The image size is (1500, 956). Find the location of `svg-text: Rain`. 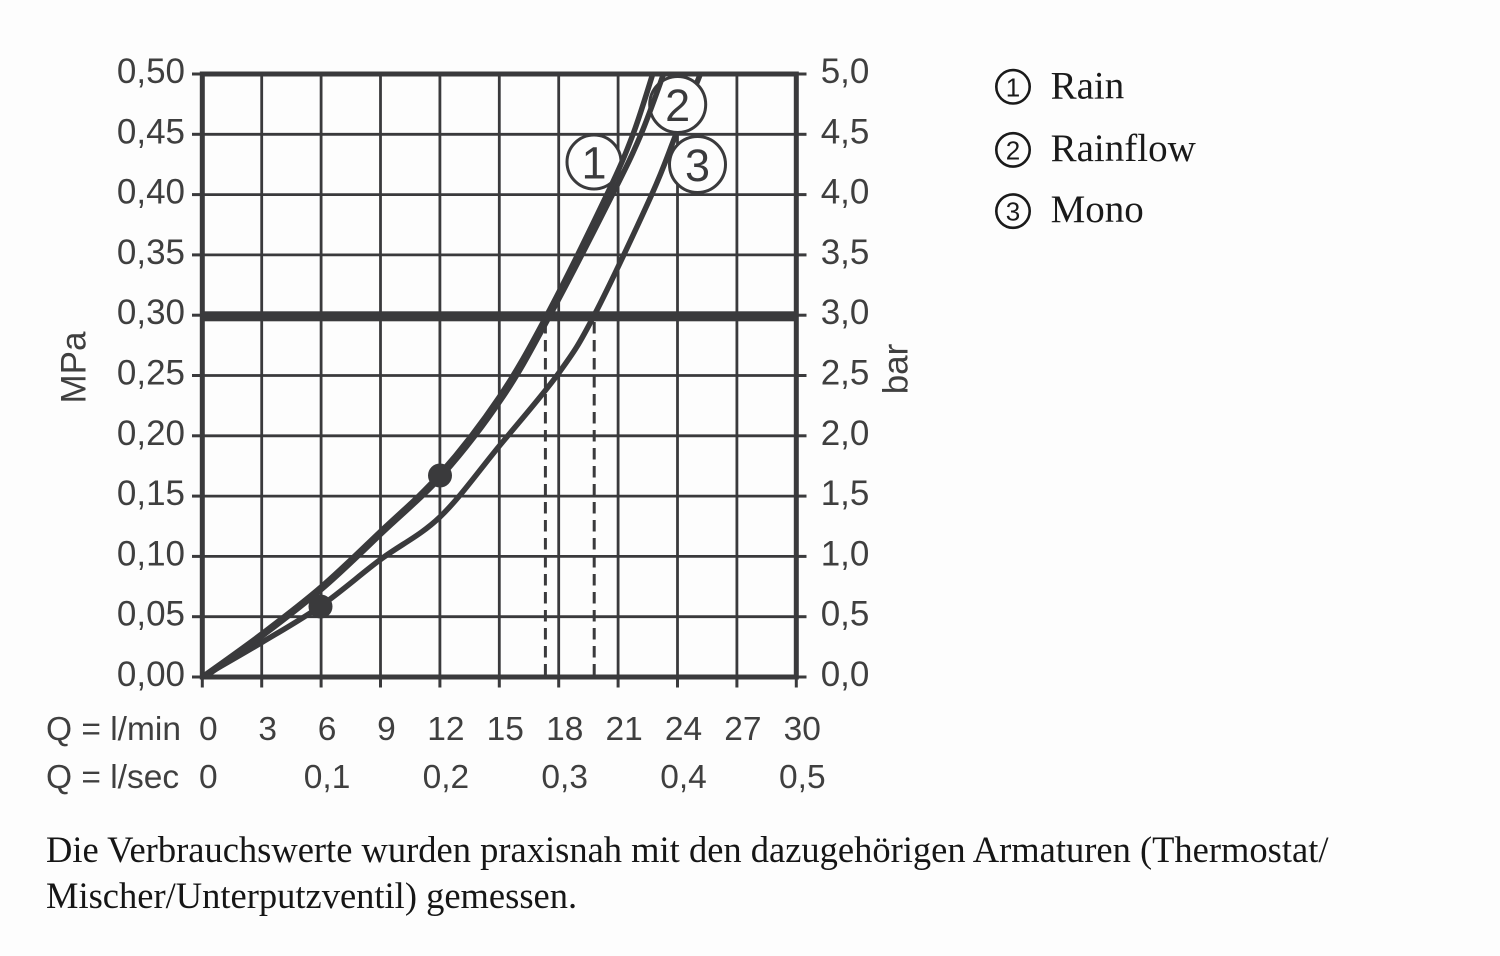

svg-text: Rain is located at coordinates (1088, 86).